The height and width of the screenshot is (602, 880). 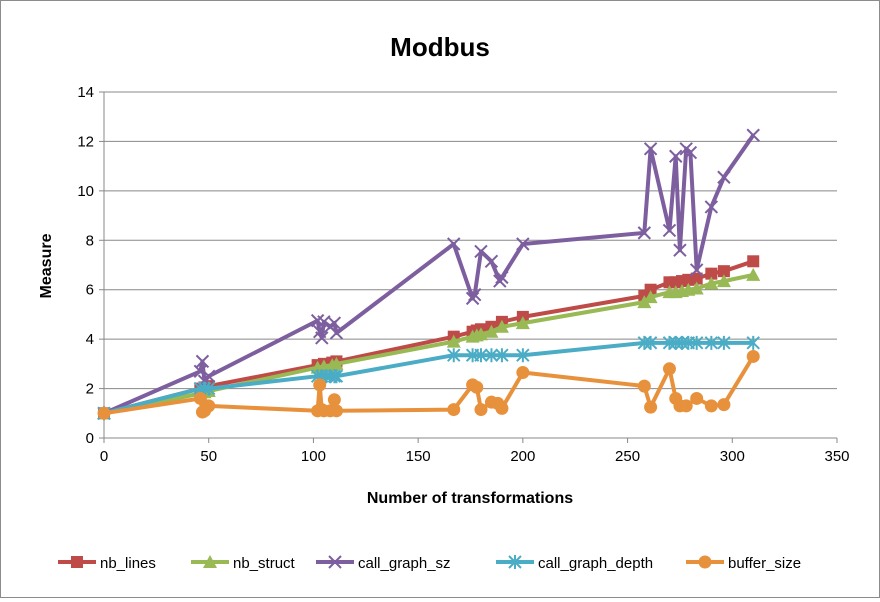 What do you see at coordinates (522, 456) in the screenshot?
I see `x-tick-label: 200` at bounding box center [522, 456].